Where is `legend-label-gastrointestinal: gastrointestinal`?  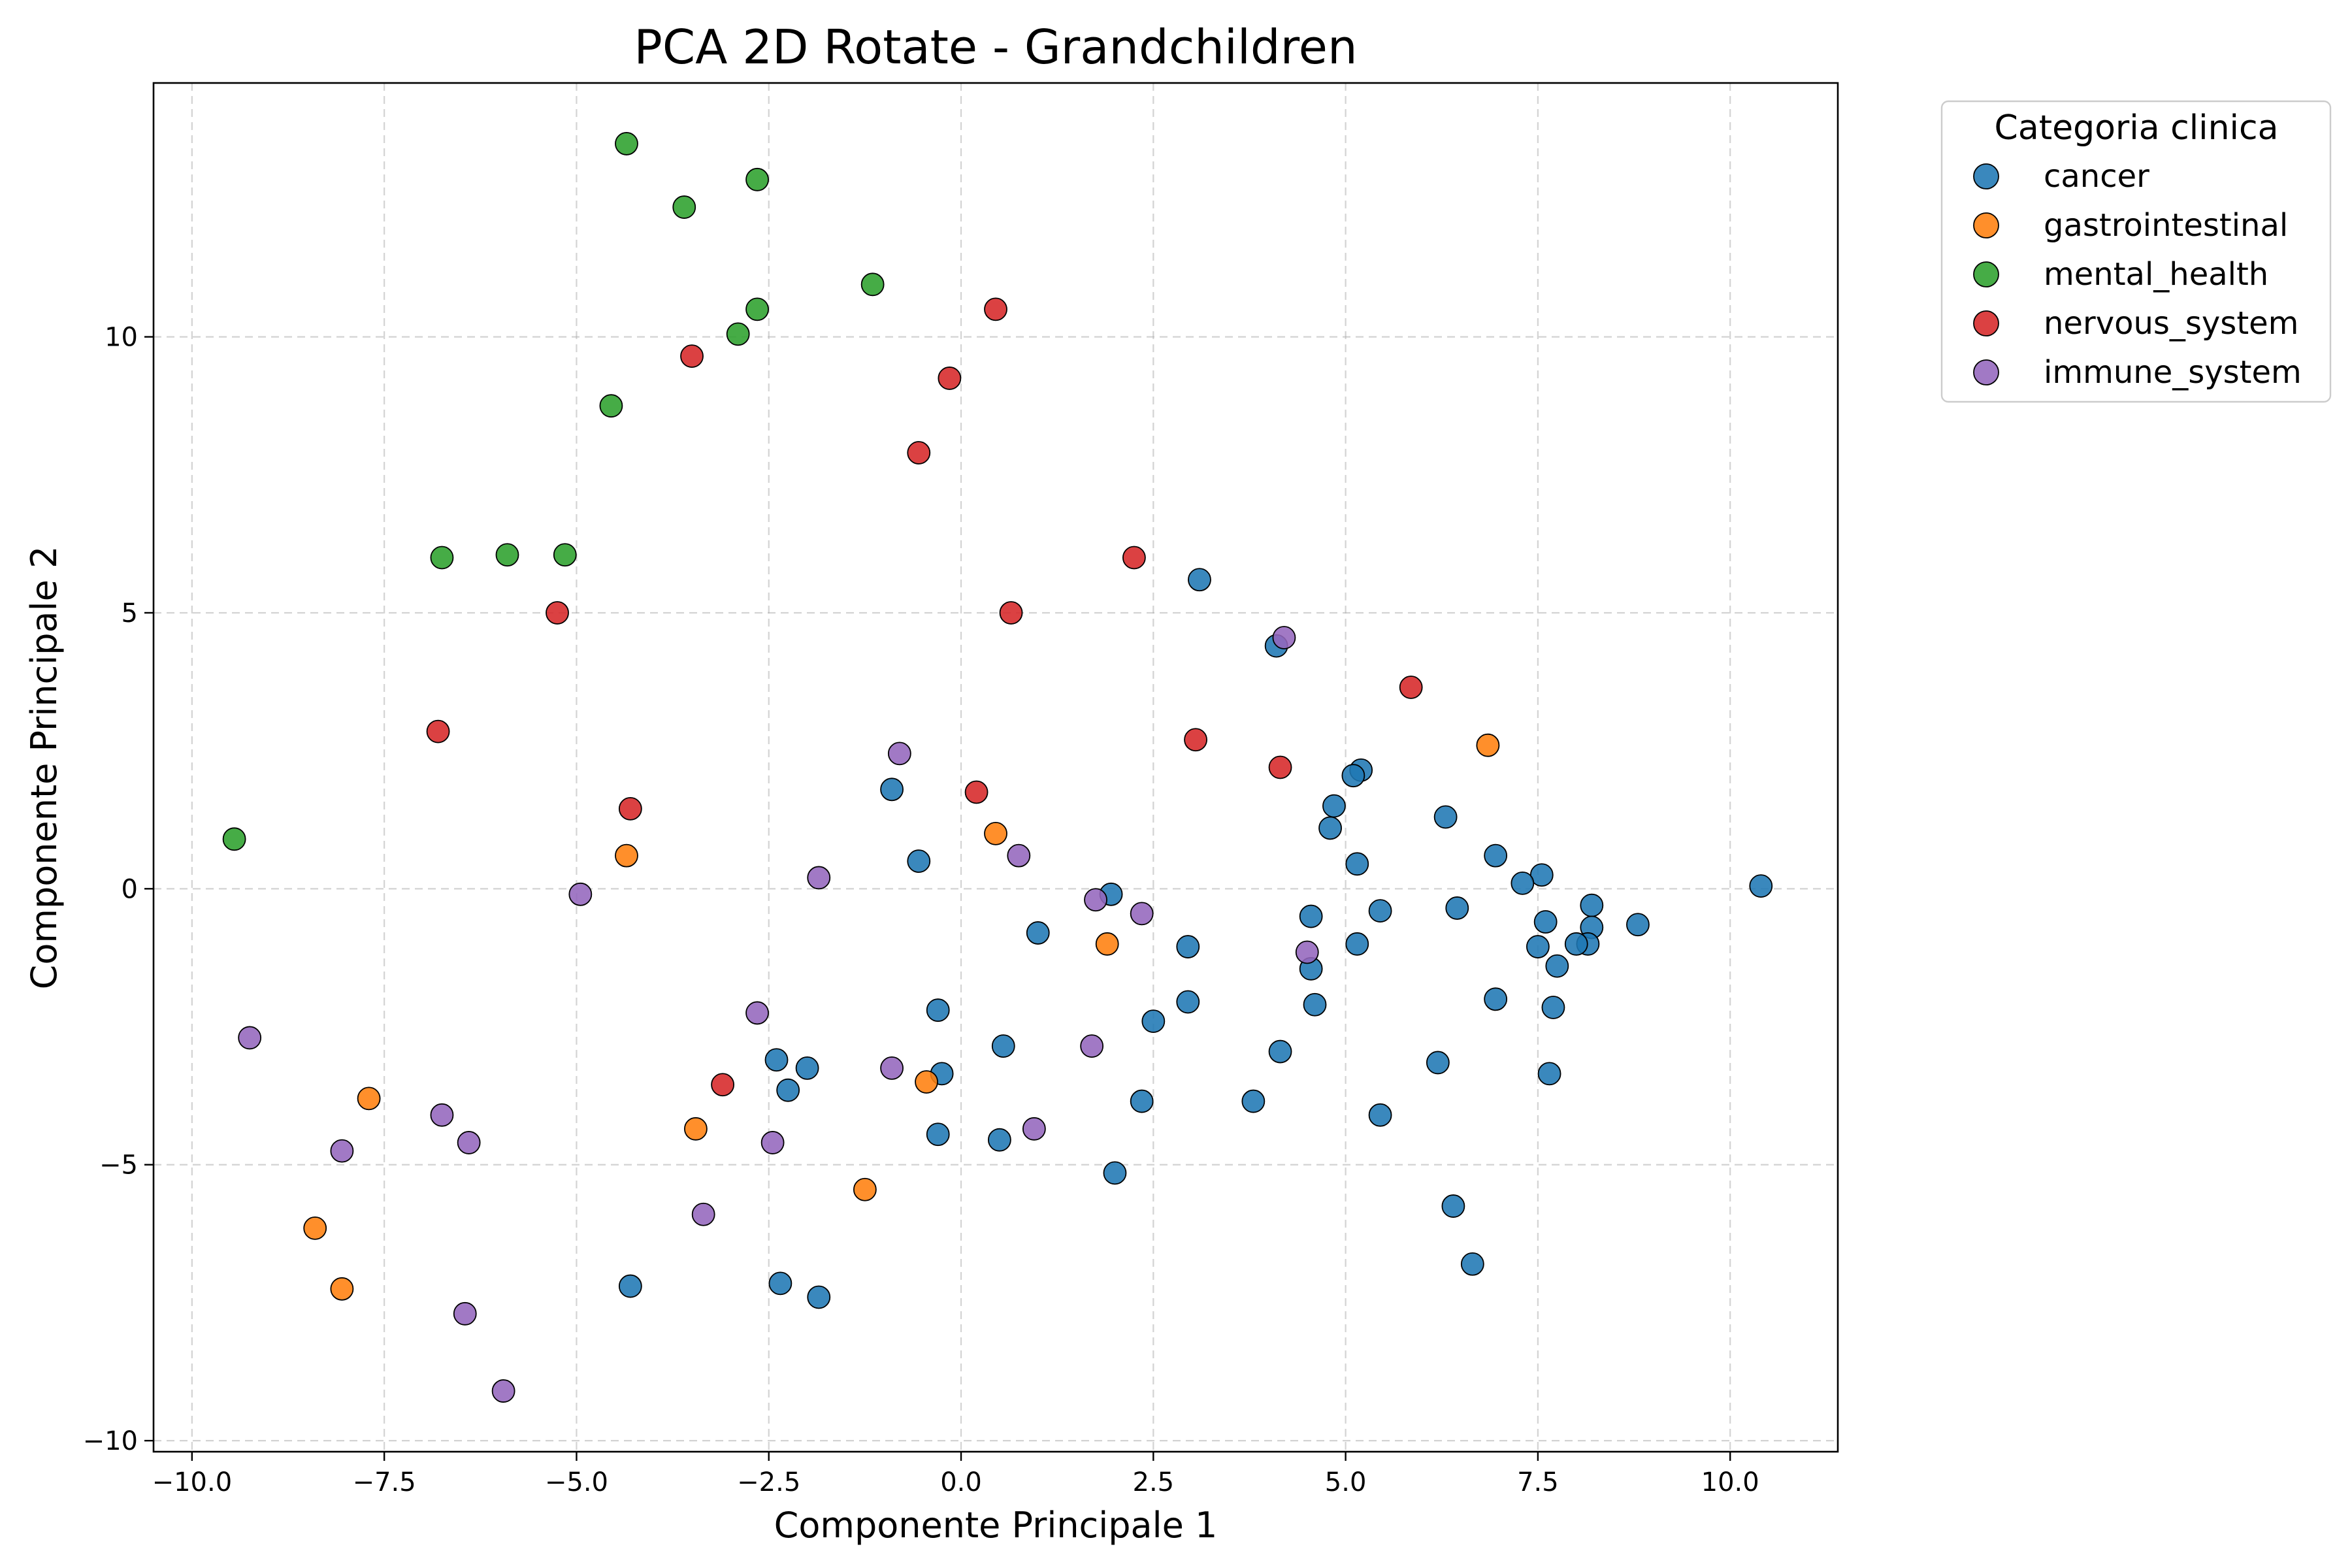 legend-label-gastrointestinal: gastrointestinal is located at coordinates (2166, 225).